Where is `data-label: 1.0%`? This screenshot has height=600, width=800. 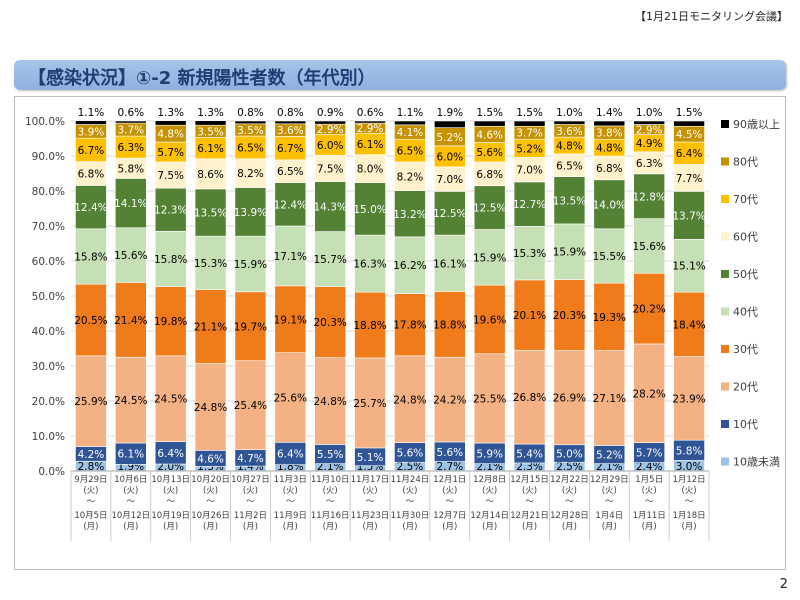
data-label: 1.0% is located at coordinates (569, 113).